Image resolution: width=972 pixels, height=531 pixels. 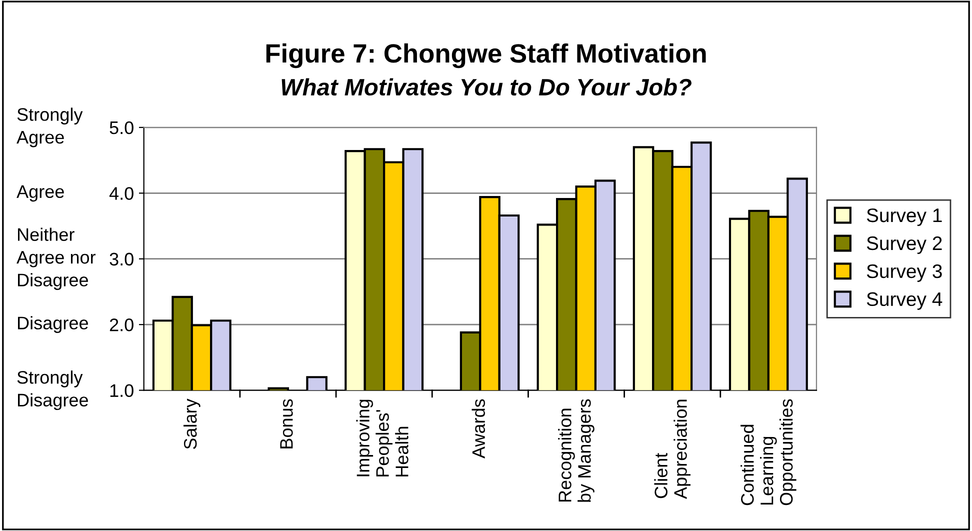 What do you see at coordinates (122, 127) in the screenshot?
I see `y-tick-label: 5.0` at bounding box center [122, 127].